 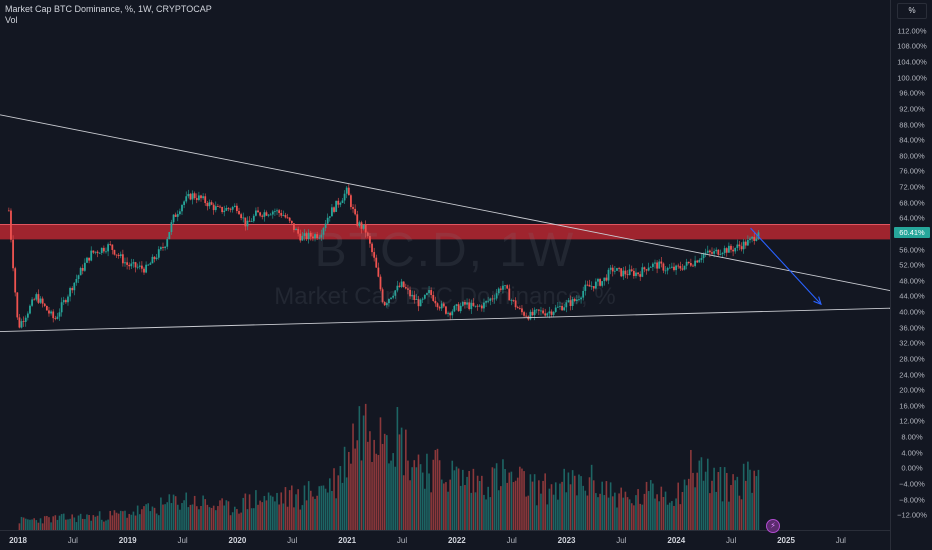 What do you see at coordinates (786, 266) in the screenshot?
I see `projection-arrow` at bounding box center [786, 266].